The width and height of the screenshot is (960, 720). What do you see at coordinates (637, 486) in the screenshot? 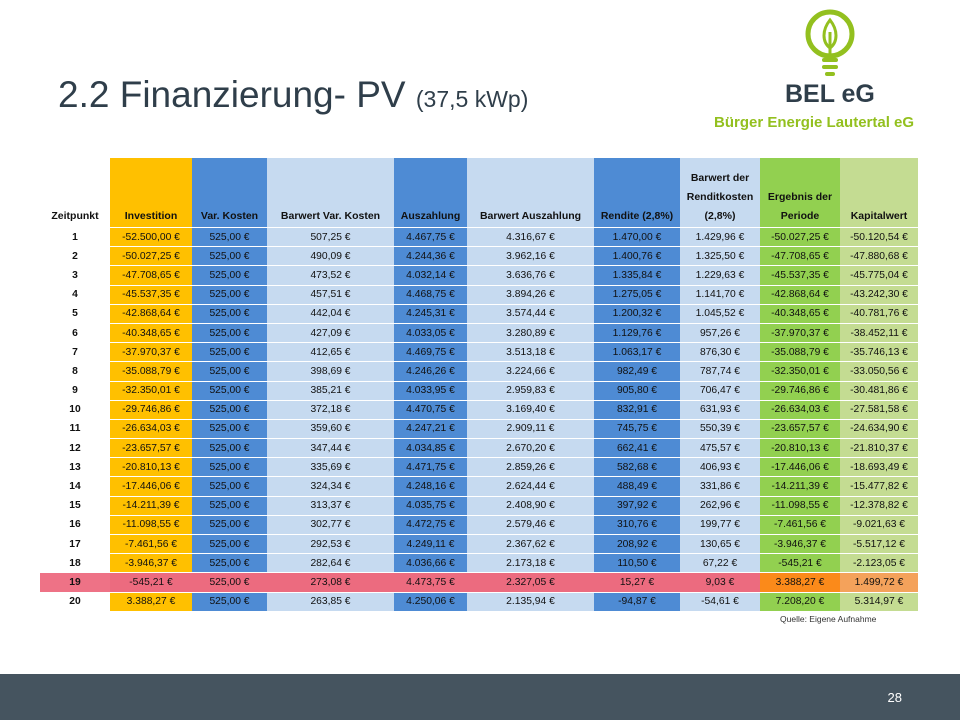
I see `table-cell: 488,49 €` at bounding box center [637, 486].